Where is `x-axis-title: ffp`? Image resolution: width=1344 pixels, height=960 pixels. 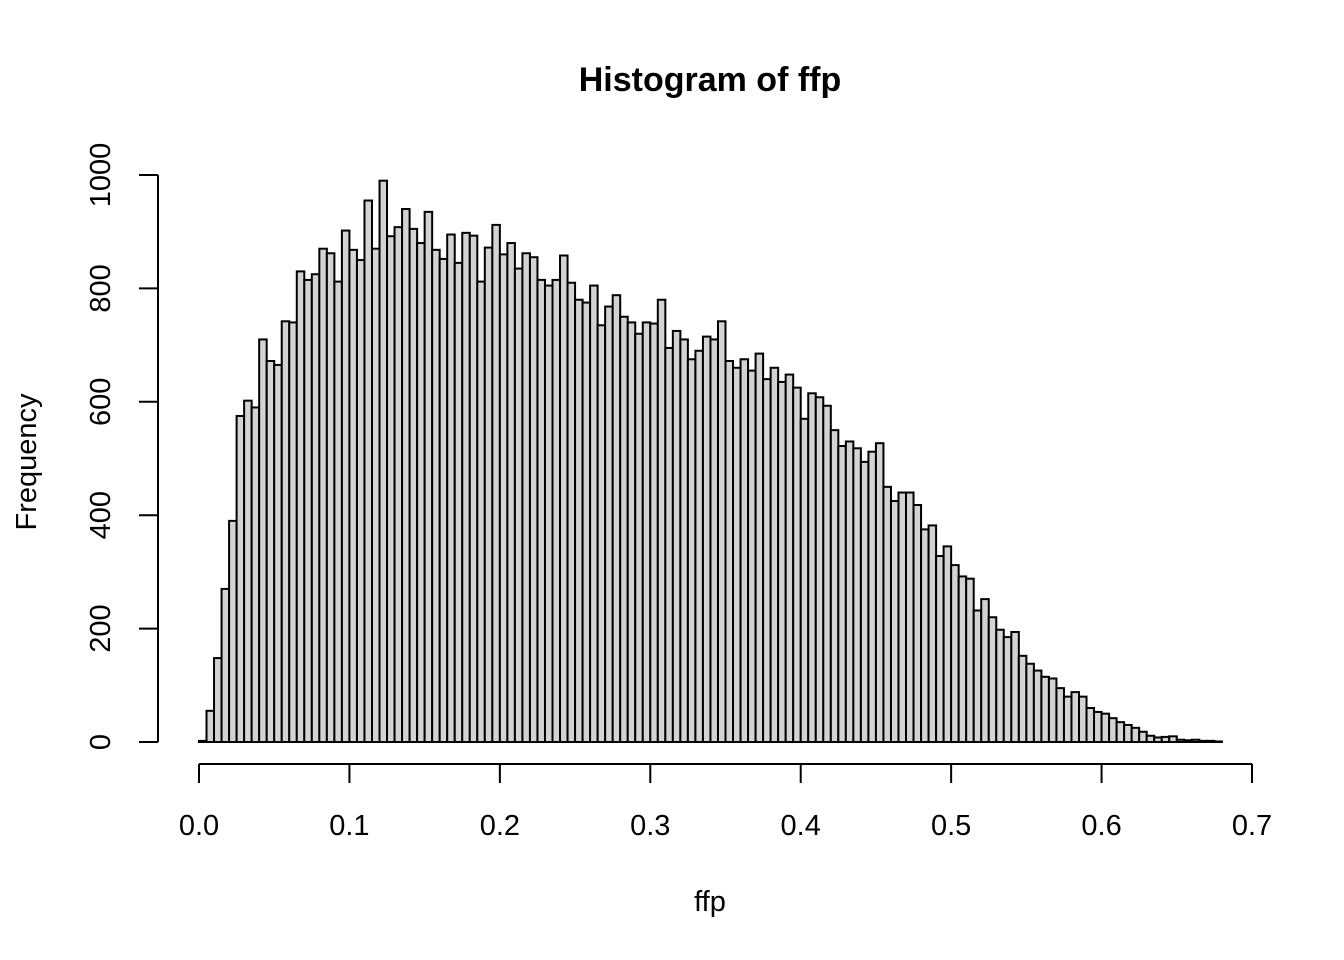 x-axis-title: ffp is located at coordinates (710, 902).